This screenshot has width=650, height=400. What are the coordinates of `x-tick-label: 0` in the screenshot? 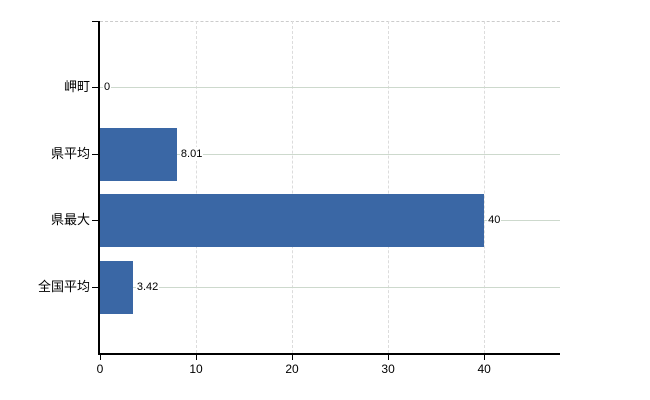 It's located at (100, 369).